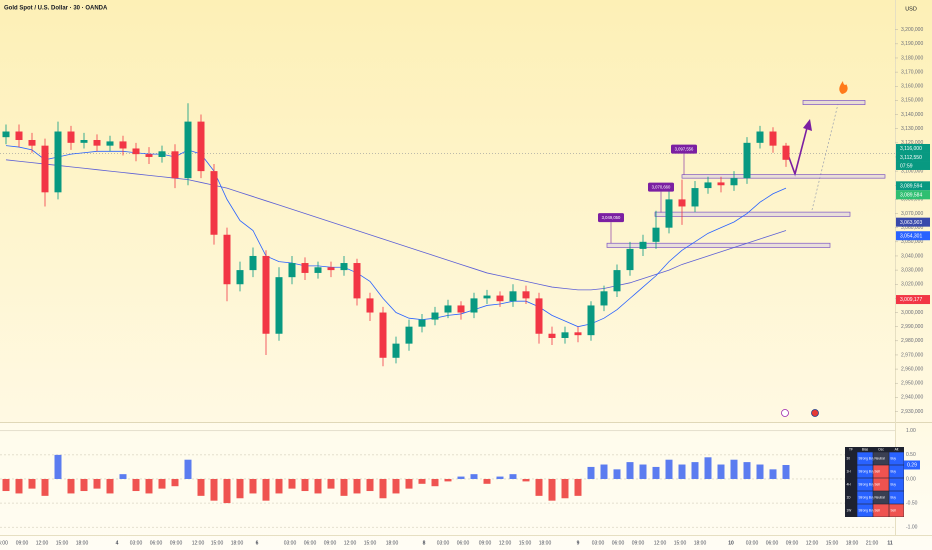 This screenshot has height=550, width=932. I want to click on table-cell-text: 1D, so click(849, 497).